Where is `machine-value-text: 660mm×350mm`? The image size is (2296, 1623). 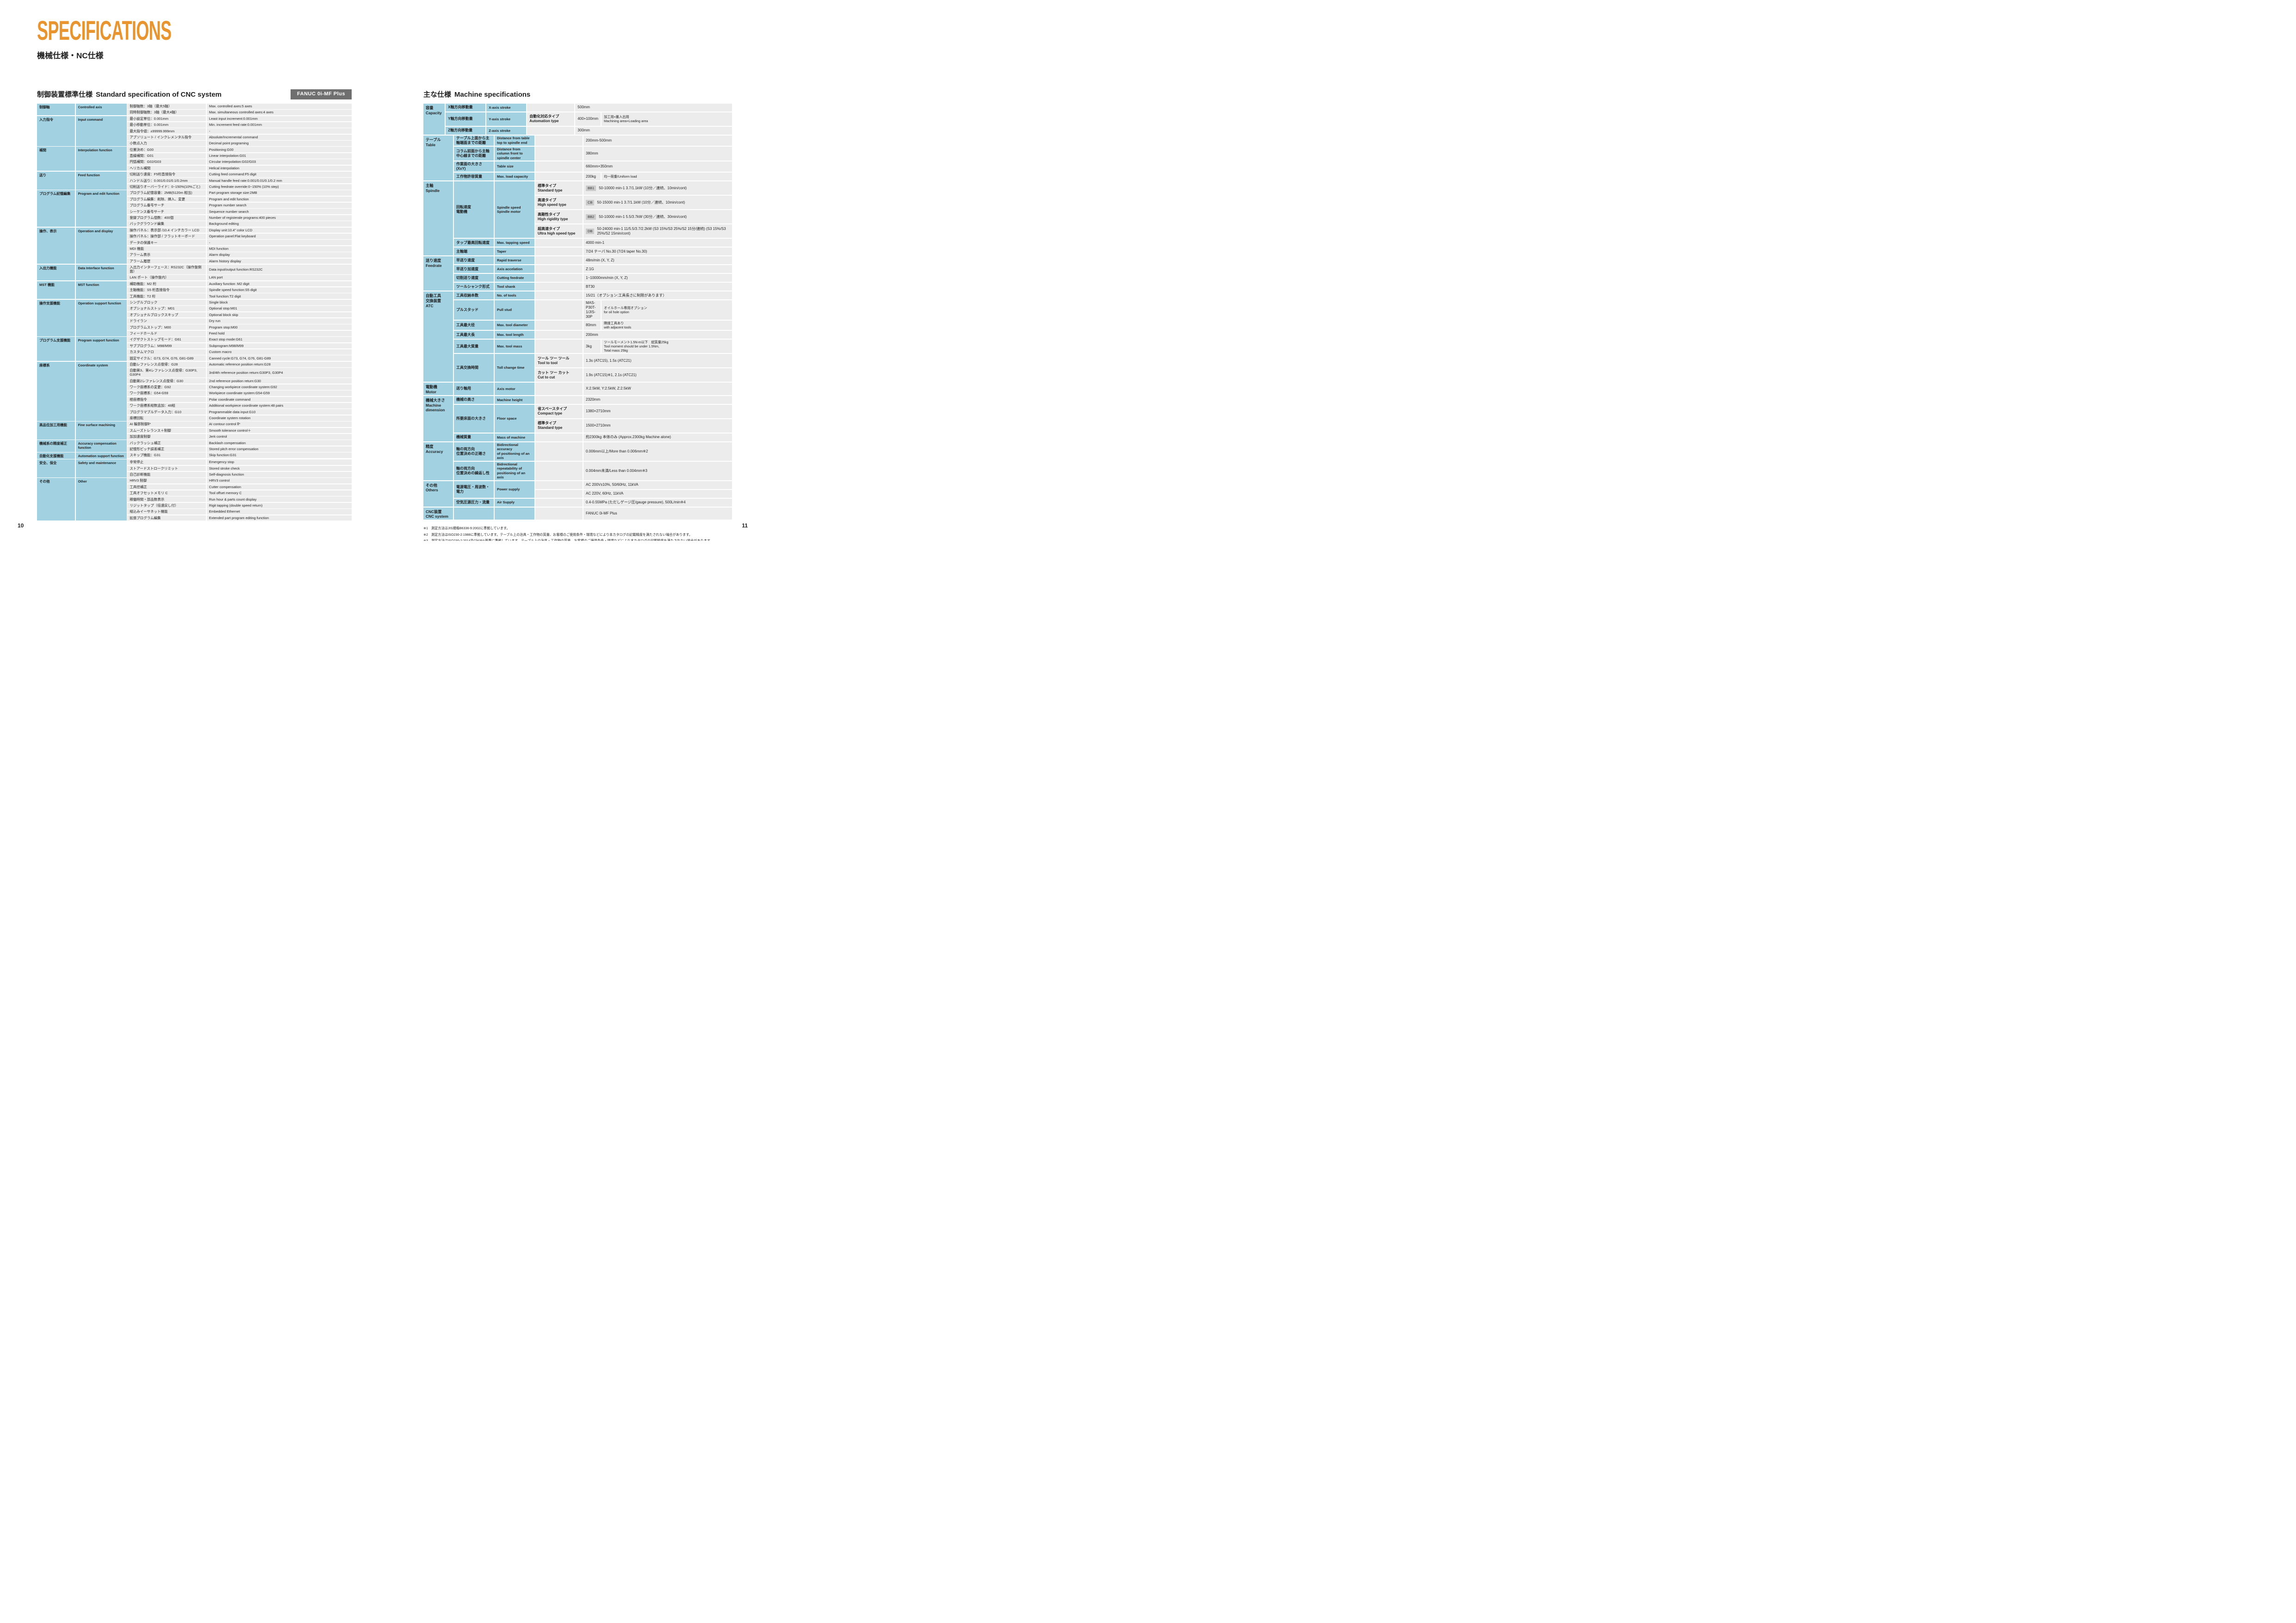 machine-value-text: 660mm×350mm is located at coordinates (600, 166).